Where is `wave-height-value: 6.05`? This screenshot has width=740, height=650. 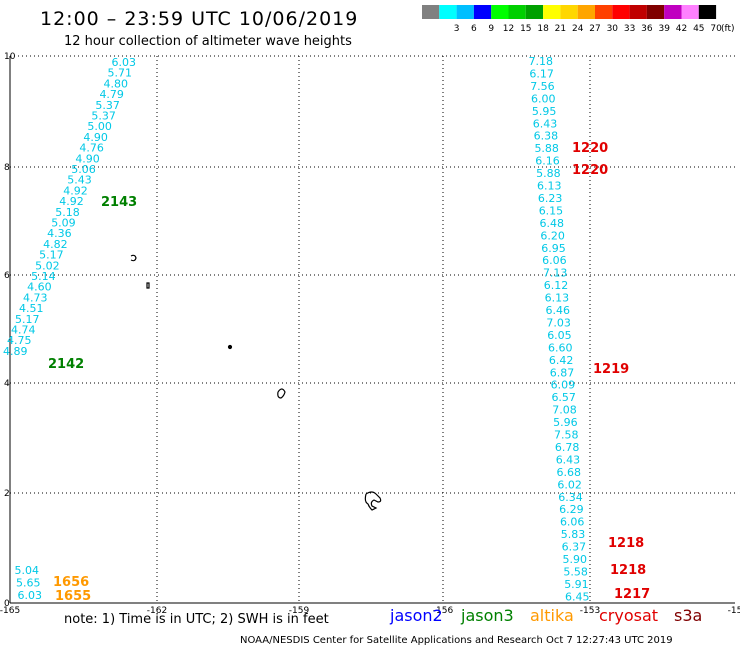 wave-height-value: 6.05 is located at coordinates (559, 335).